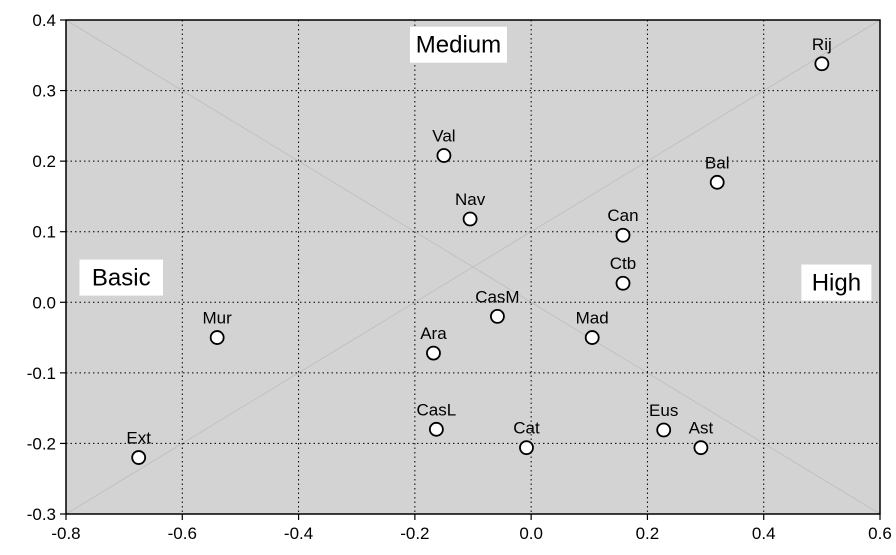  Describe the element at coordinates (433, 333) in the screenshot. I see `point-label-ara: Ara` at that location.